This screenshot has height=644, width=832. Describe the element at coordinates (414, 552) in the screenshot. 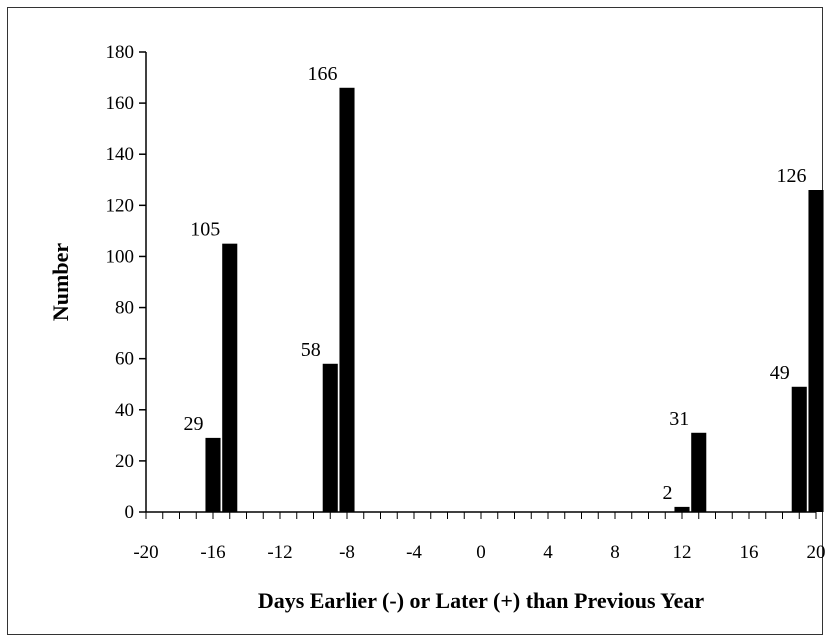

I see `x-tick-label: -4` at that location.